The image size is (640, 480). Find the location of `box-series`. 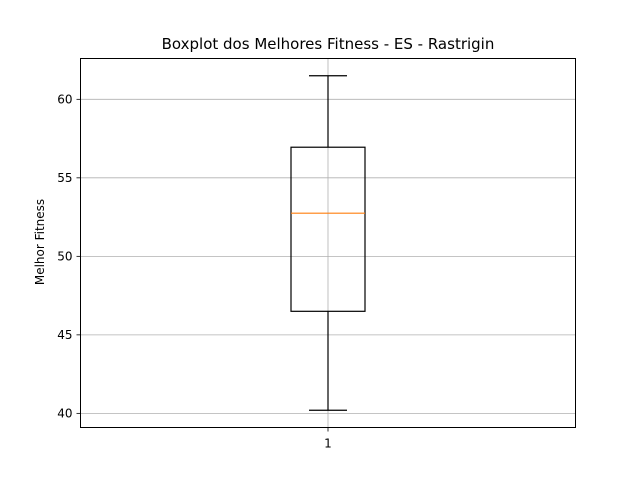

box-series is located at coordinates (328, 243).